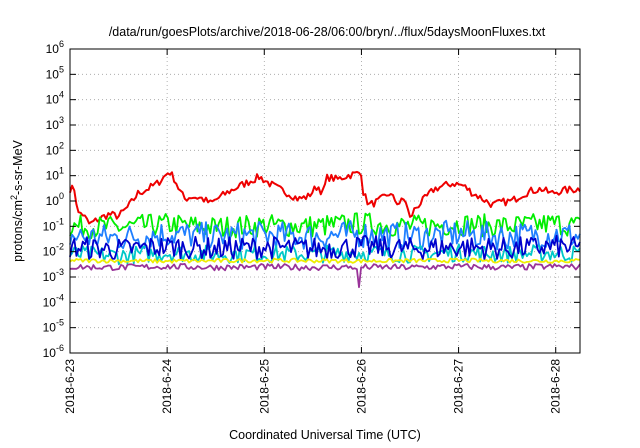 The width and height of the screenshot is (640, 448). Describe the element at coordinates (55, 199) in the screenshot. I see `y-tick-label: 10⁰` at that location.